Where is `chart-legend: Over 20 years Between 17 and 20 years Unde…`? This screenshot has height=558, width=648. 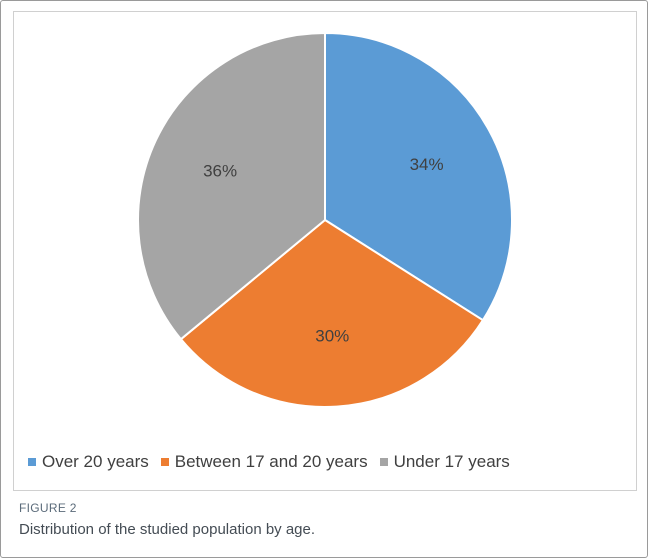 chart-legend: Over 20 years Between 17 and 20 years Unde… is located at coordinates (275, 462).